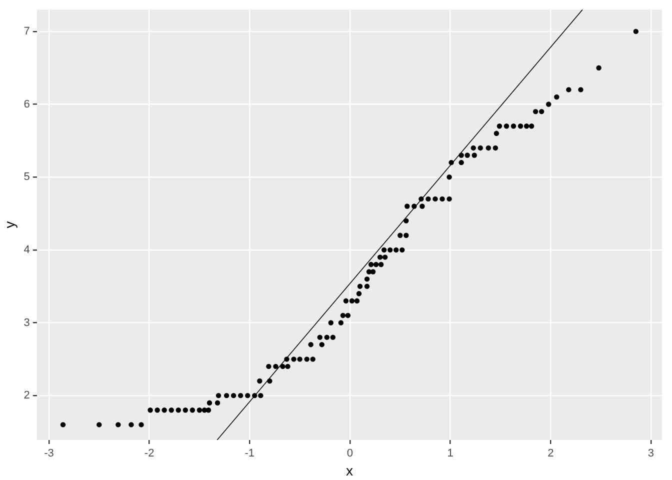  Describe the element at coordinates (27, 104) in the screenshot. I see `y-tick-label: 6` at that location.